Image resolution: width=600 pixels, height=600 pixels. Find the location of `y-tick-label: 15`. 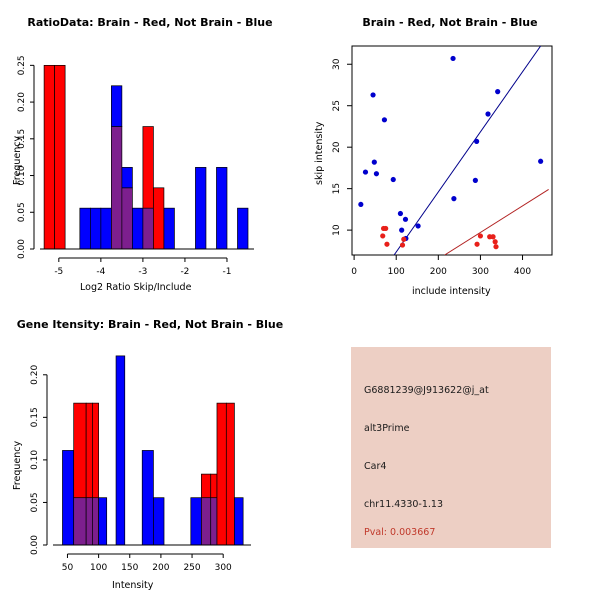

y-tick-label: 15 is located at coordinates (337, 188).